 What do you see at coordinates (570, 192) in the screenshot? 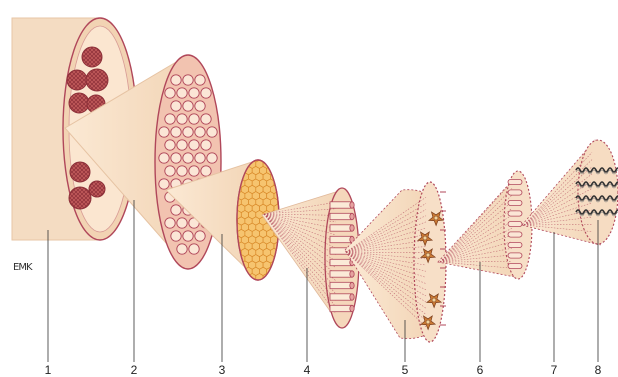
I see `molecule-cone` at bounding box center [570, 192].